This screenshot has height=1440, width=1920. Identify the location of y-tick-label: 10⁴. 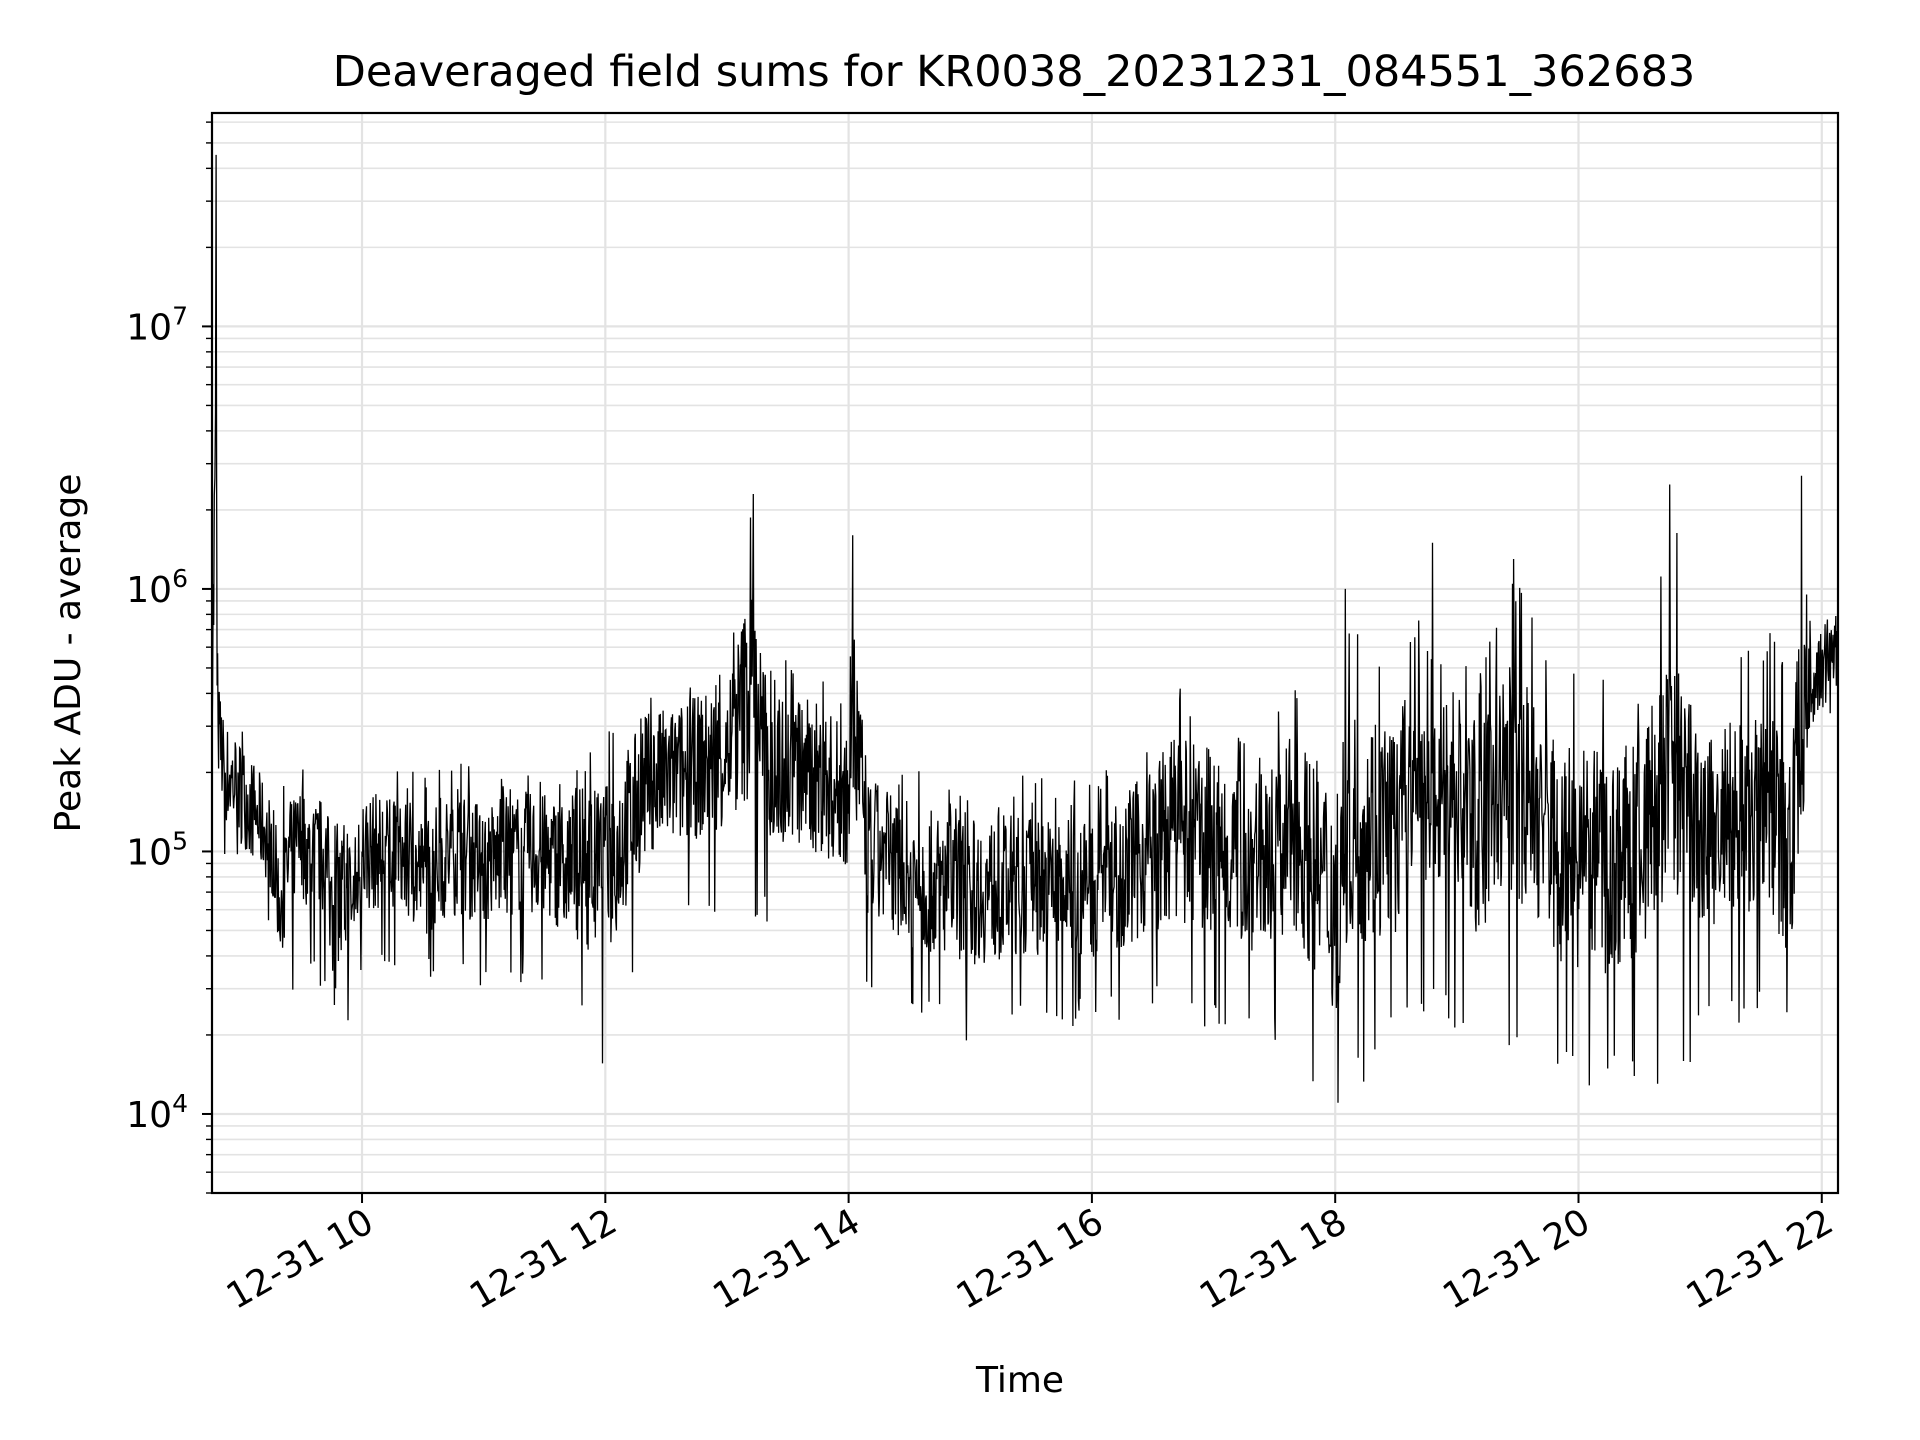
(157, 1112).